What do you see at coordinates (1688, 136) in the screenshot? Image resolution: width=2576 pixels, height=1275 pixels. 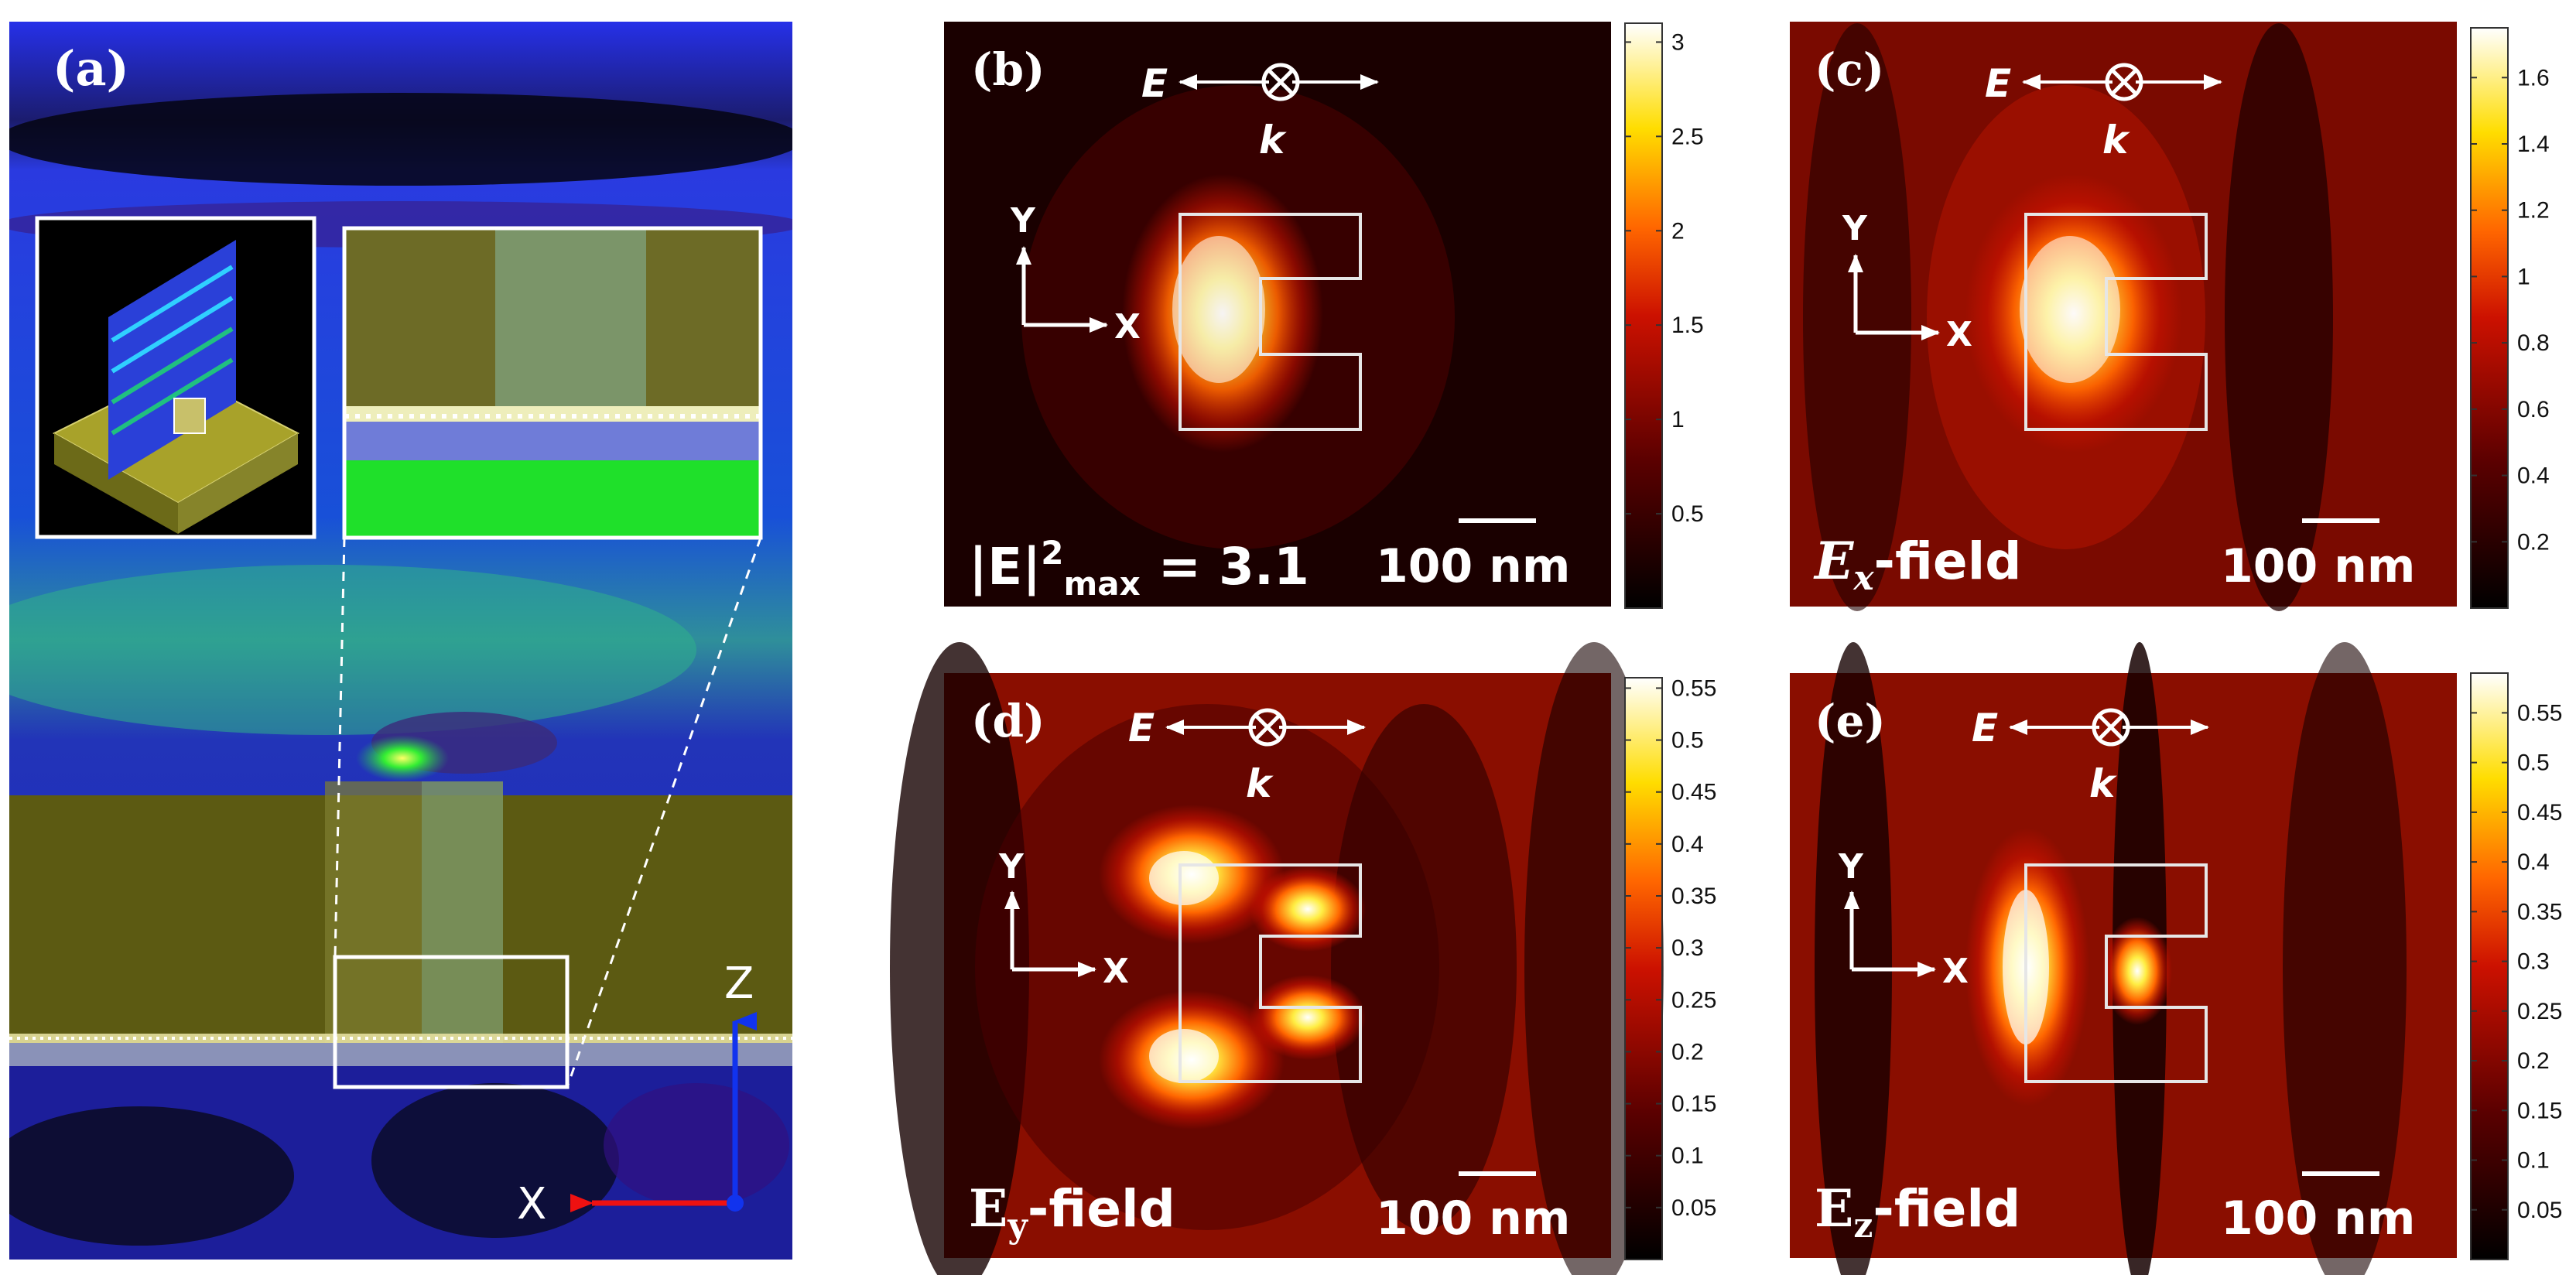 I see `colorbar-tick-label: 2.5` at bounding box center [1688, 136].